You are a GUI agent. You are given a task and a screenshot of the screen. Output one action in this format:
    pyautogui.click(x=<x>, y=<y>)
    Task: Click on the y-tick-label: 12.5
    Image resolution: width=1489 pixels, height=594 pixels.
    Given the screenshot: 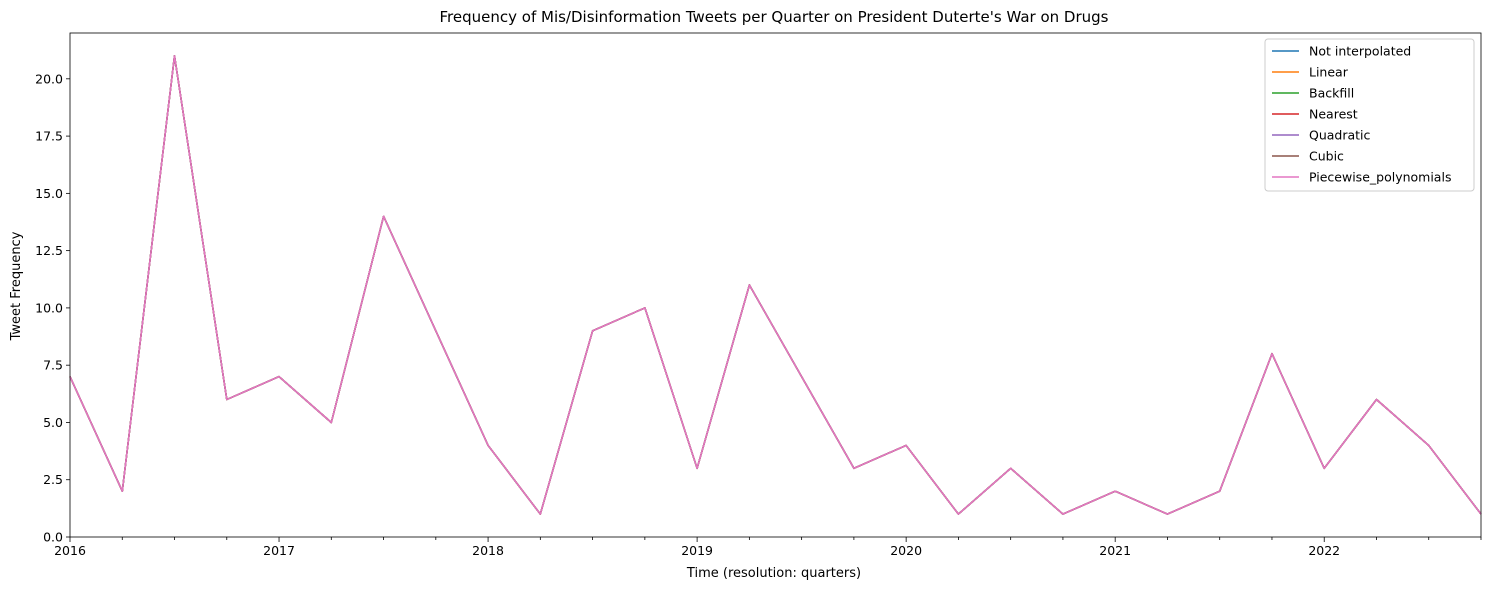 What is the action you would take?
    pyautogui.click(x=49, y=250)
    